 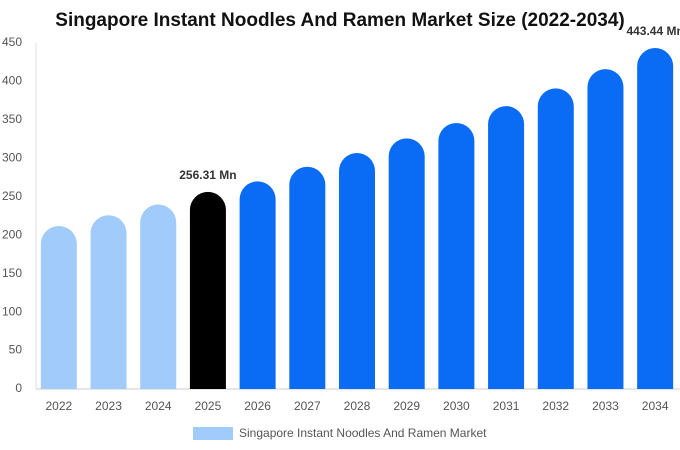 What do you see at coordinates (12, 311) in the screenshot?
I see `y-tick-label: 100` at bounding box center [12, 311].